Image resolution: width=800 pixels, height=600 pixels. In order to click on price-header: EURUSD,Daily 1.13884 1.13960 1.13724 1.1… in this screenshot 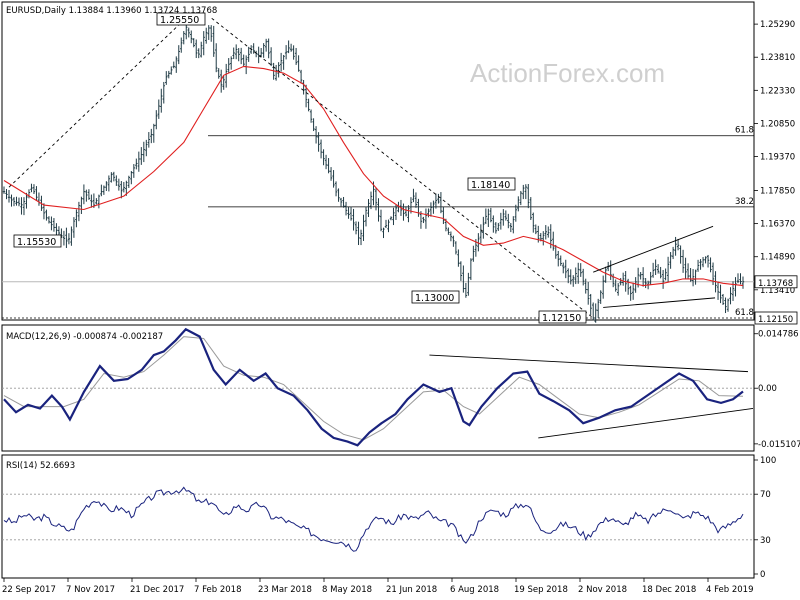, I will do `click(111, 11)`.